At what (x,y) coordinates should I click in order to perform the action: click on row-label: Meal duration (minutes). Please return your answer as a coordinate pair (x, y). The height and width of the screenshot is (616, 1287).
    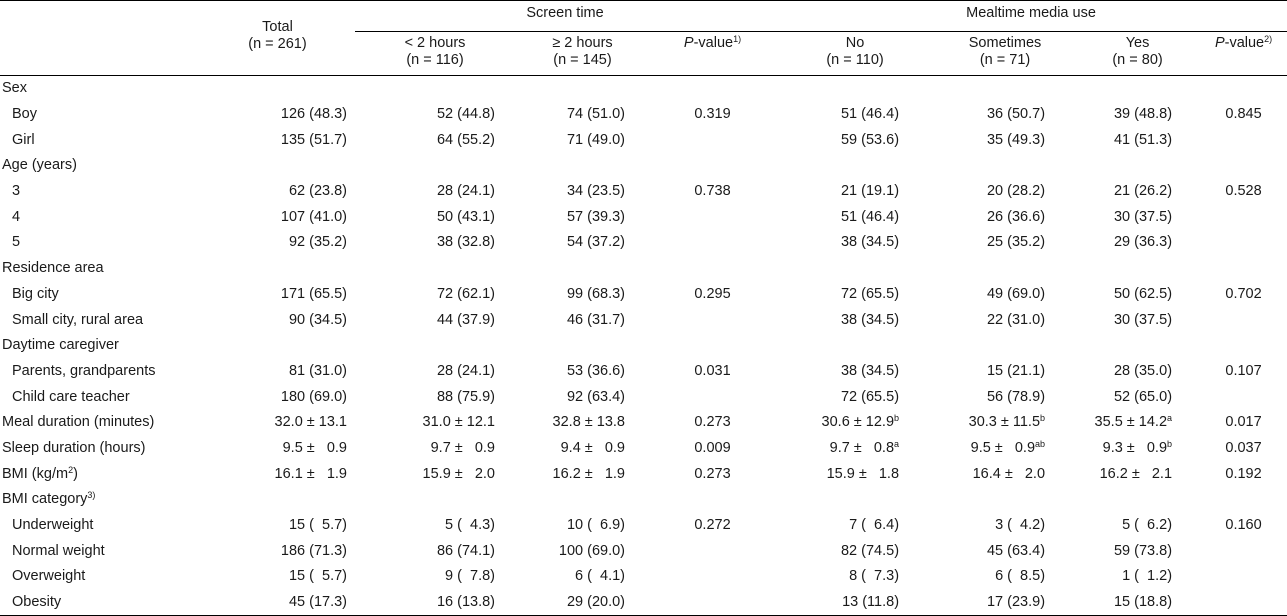
    Looking at the image, I should click on (100, 423).